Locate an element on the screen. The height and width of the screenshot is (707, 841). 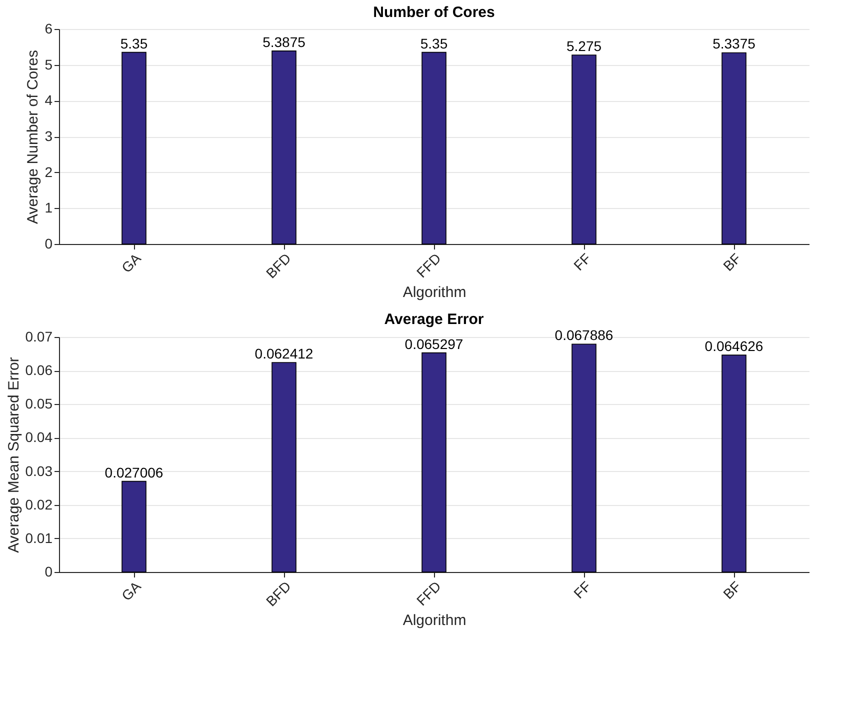
data-label: 0.065297 is located at coordinates (434, 344).